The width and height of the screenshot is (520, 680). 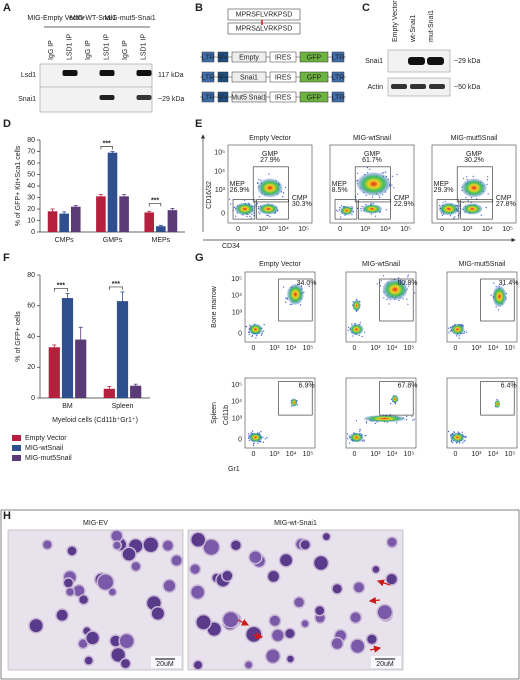 I want to click on label: MIG-Empty Vector, so click(x=56, y=18).